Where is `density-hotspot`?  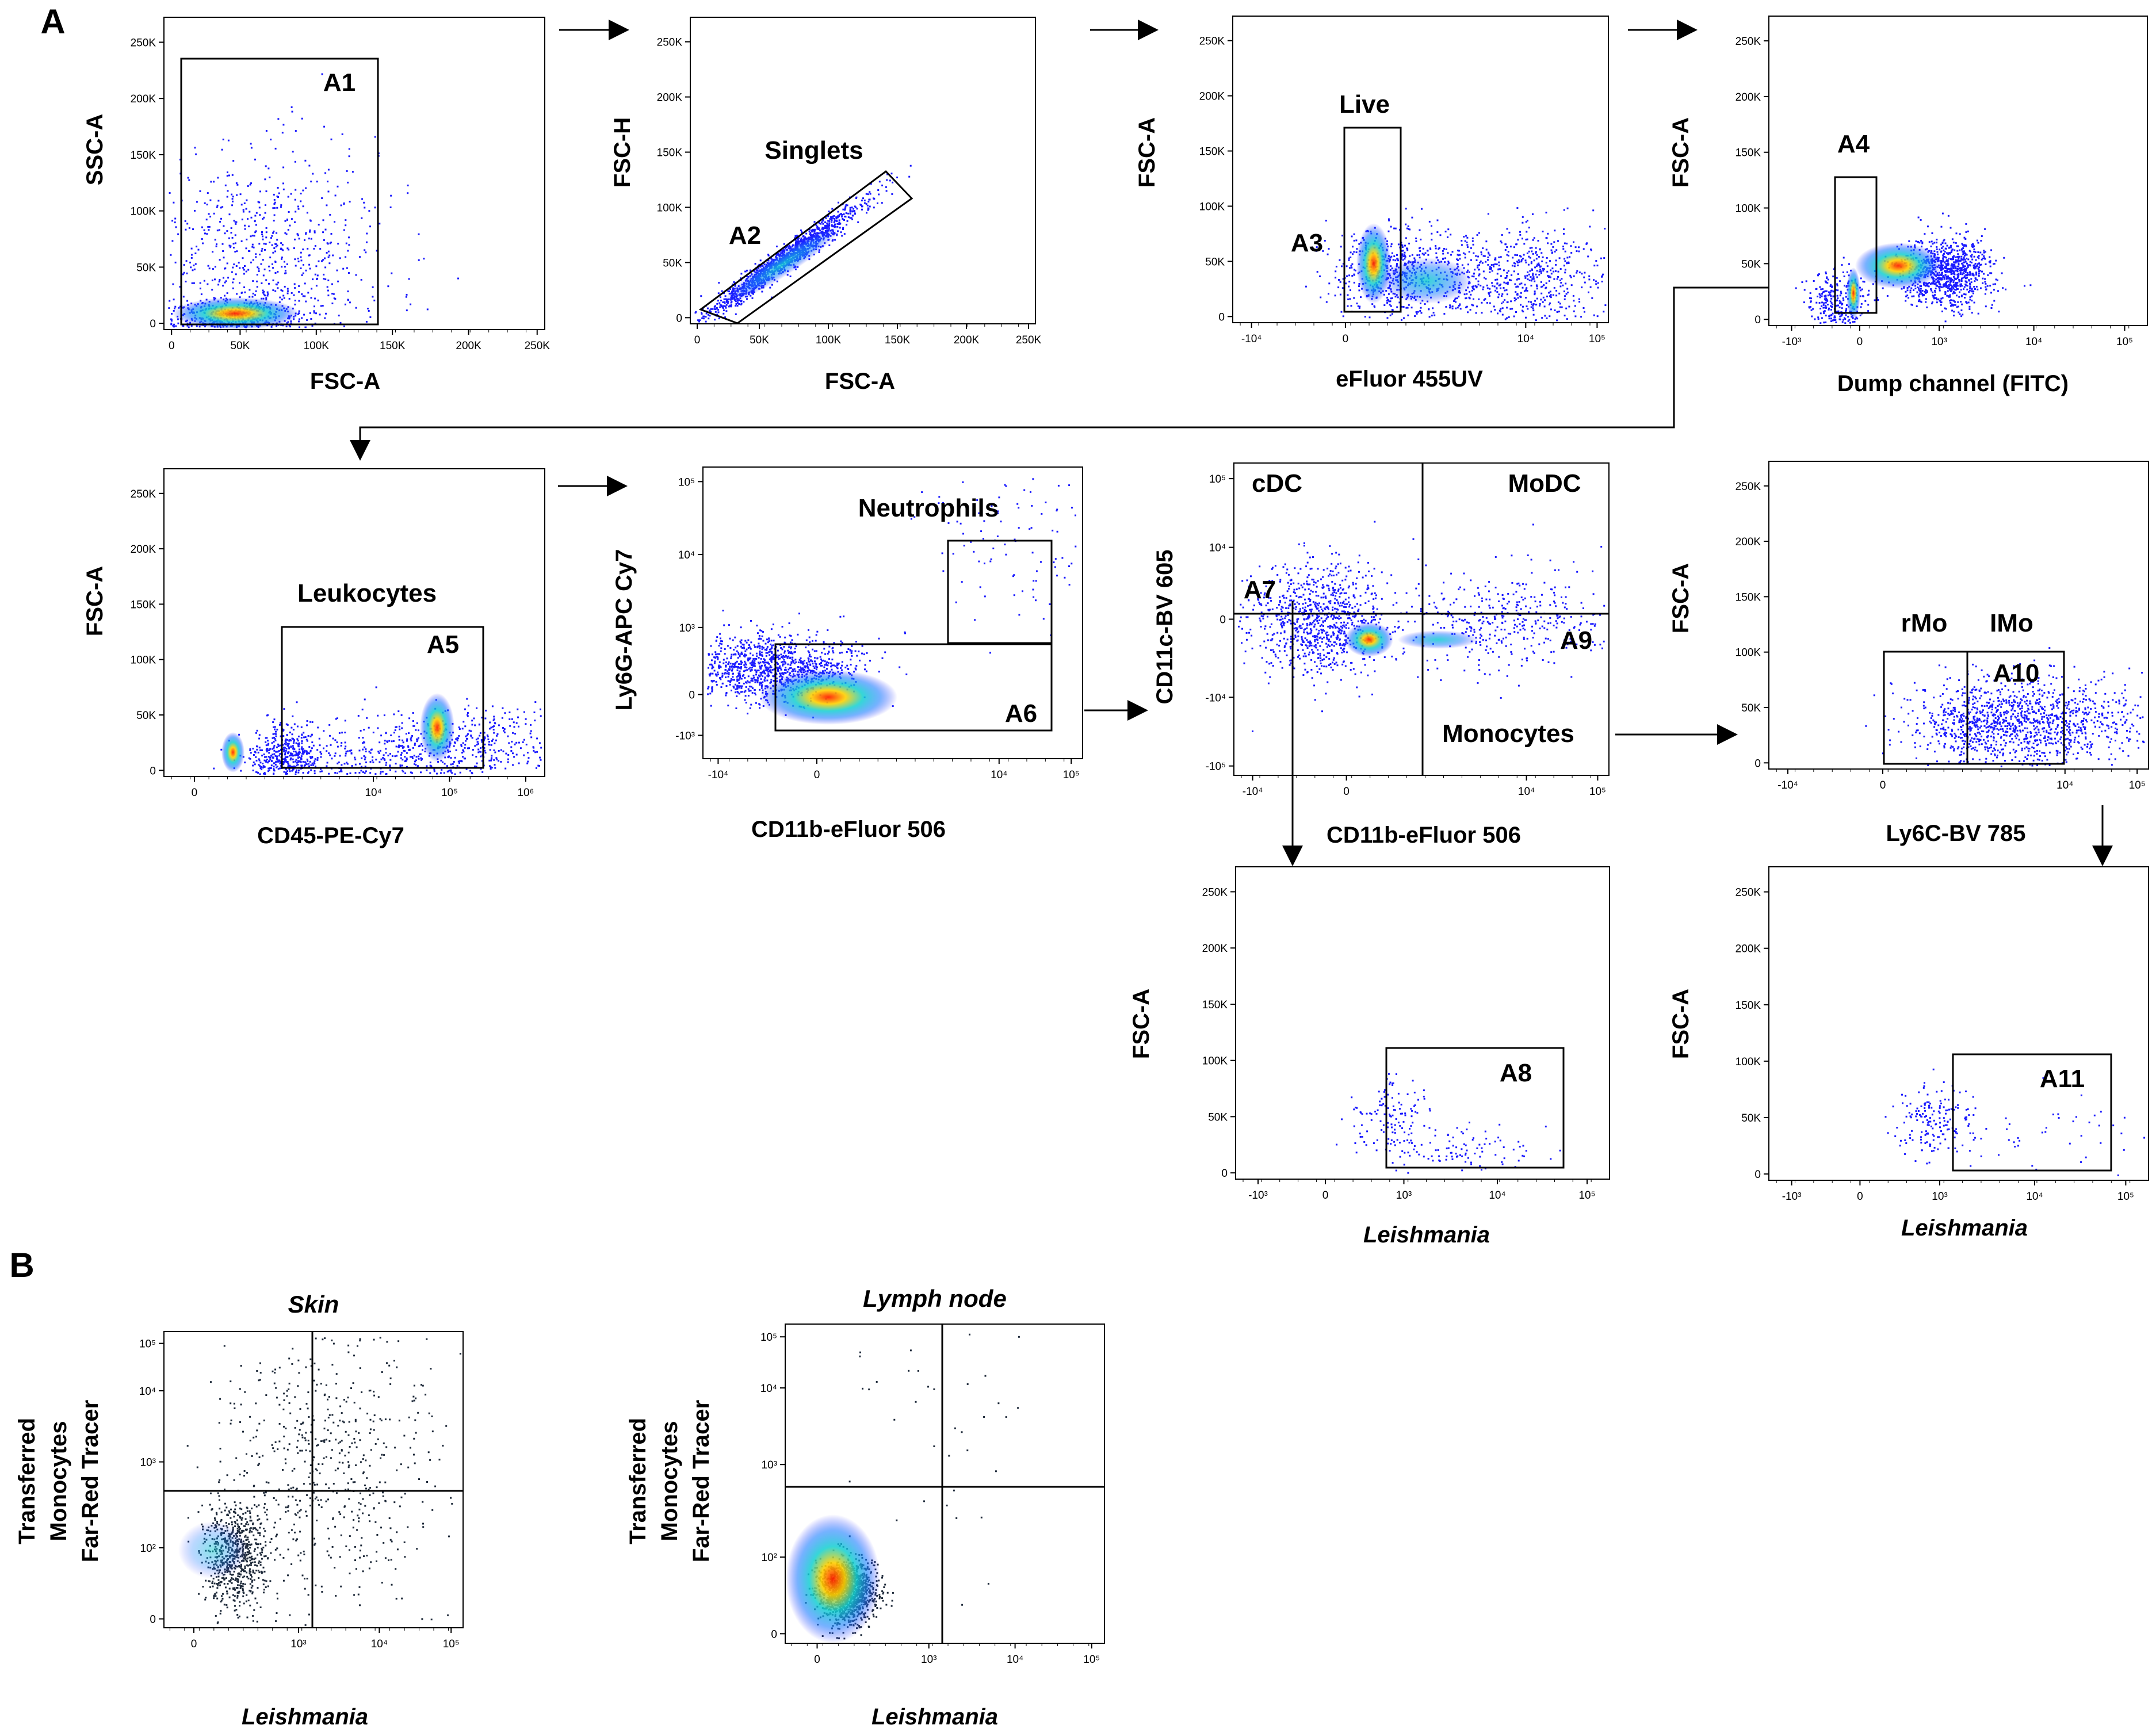
density-hotspot is located at coordinates (236, 313).